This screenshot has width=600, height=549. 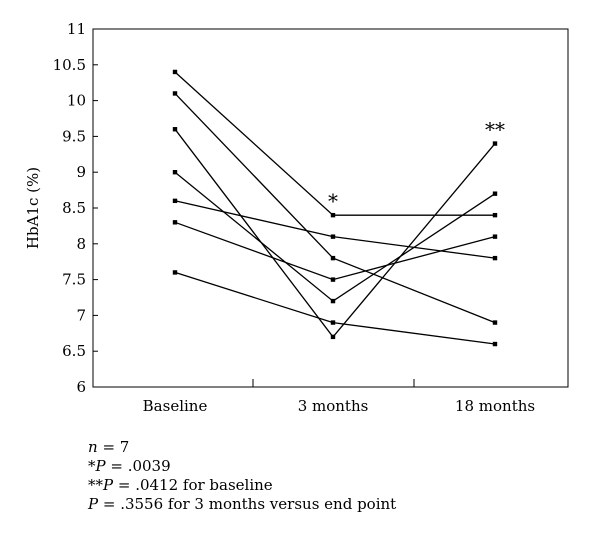 What do you see at coordinates (180, 485) in the screenshot?
I see `note-p-baseline: **P = .0412 for baseline` at bounding box center [180, 485].